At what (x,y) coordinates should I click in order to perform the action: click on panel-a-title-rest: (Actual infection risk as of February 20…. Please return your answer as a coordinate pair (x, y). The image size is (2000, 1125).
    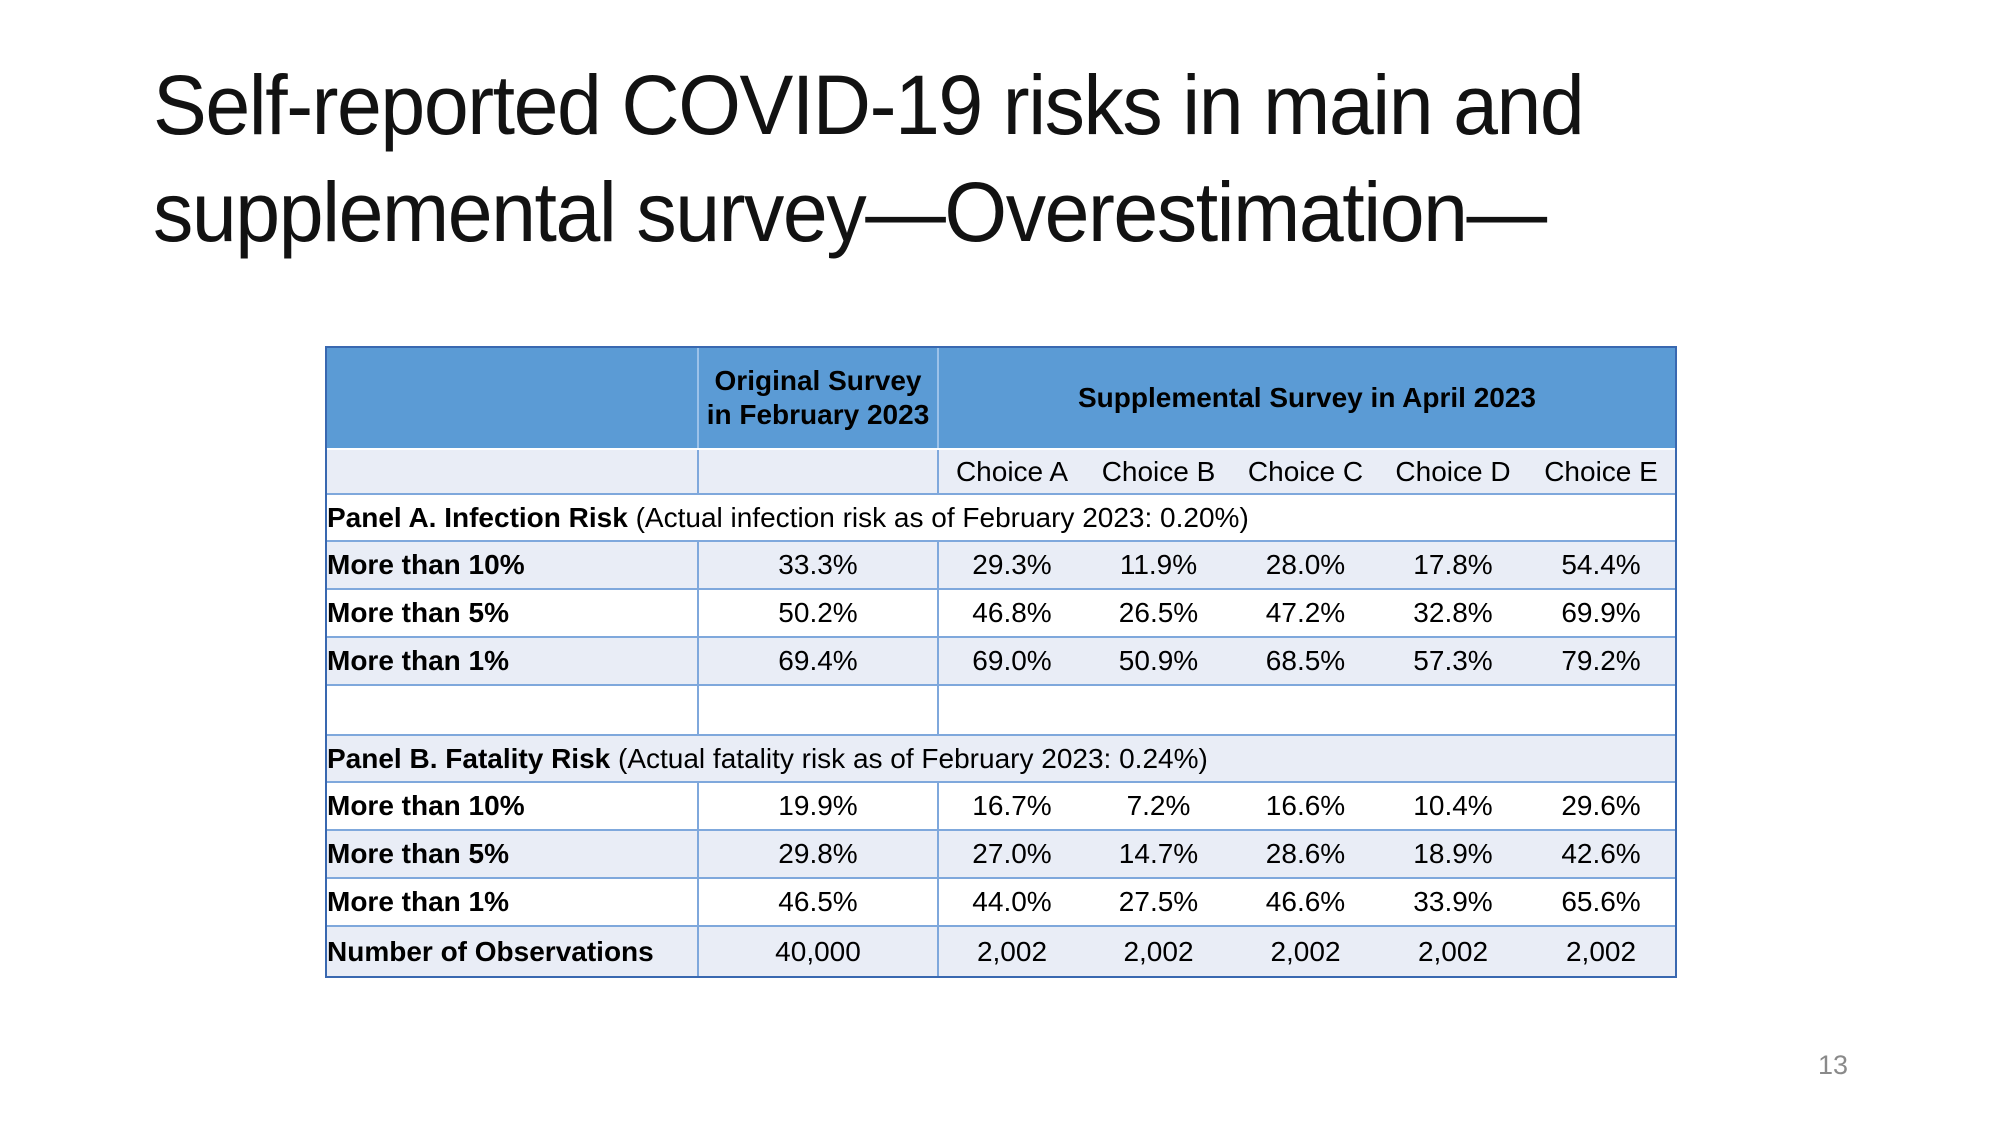
    Looking at the image, I should click on (938, 517).